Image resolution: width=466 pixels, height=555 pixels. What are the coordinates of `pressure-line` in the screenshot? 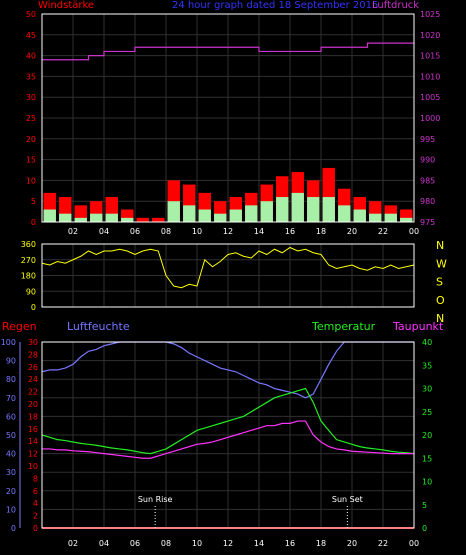 It's located at (228, 51).